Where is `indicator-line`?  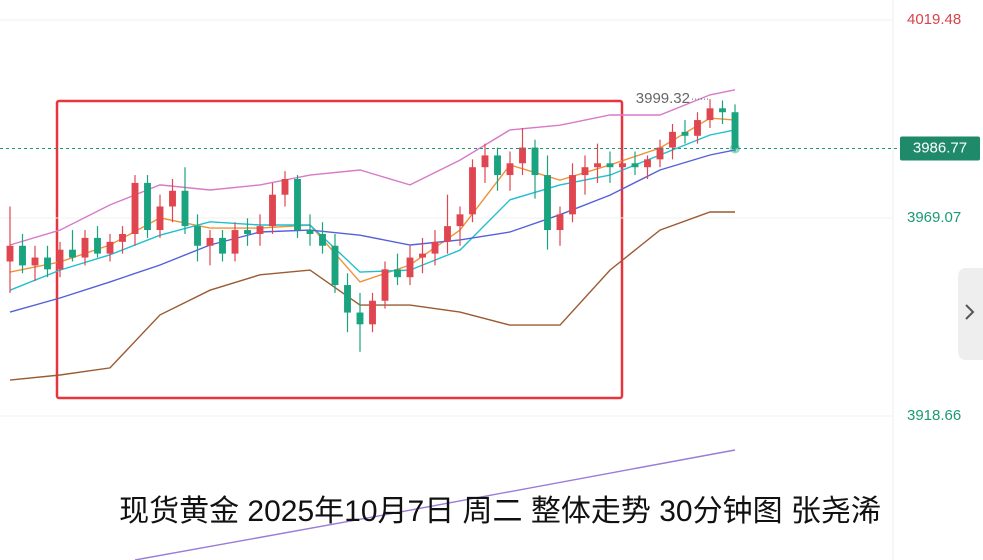
indicator-line is located at coordinates (435, 504).